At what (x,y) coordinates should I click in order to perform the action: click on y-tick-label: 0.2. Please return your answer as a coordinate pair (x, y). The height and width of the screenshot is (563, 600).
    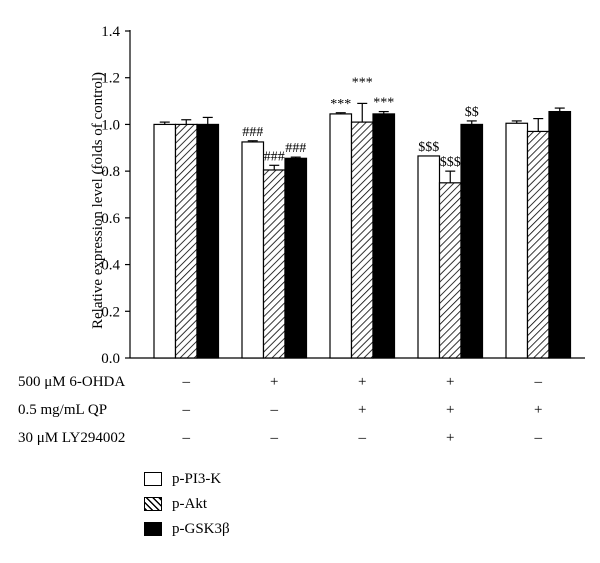
    Looking at the image, I should click on (110, 312).